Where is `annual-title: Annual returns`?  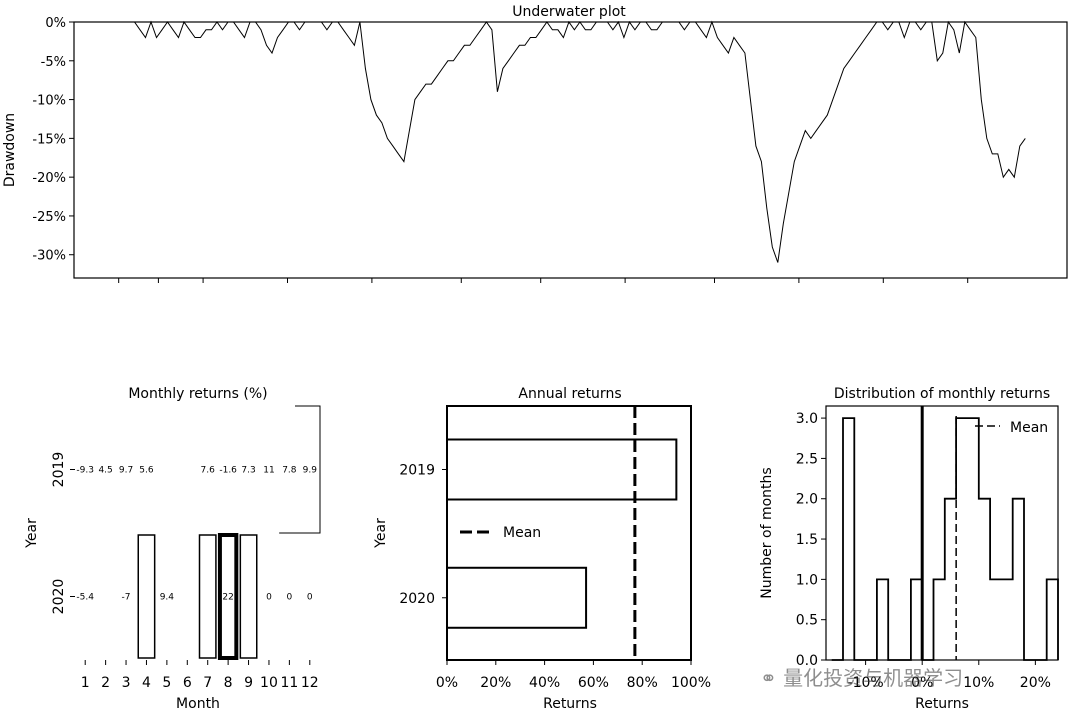
annual-title: Annual returns is located at coordinates (569, 394).